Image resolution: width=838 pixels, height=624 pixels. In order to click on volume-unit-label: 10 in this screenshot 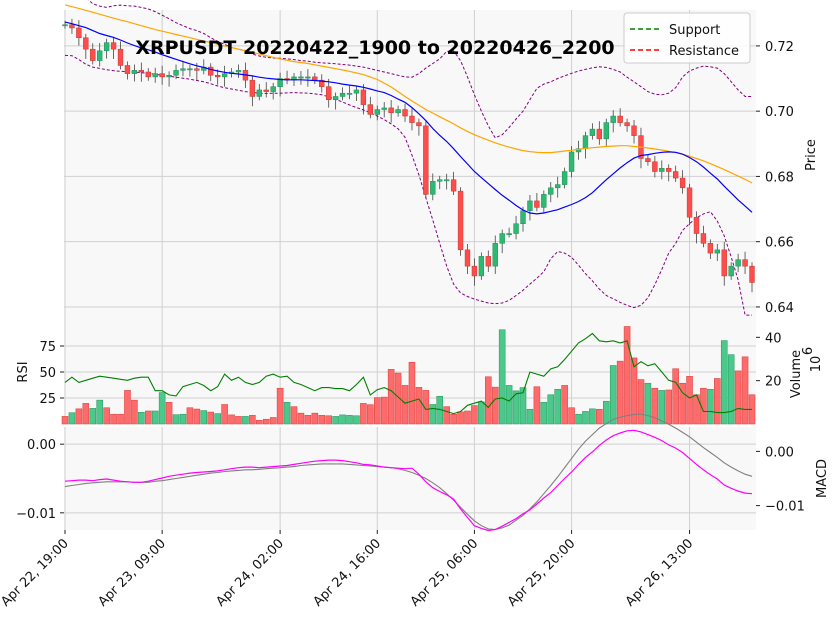, I will do `click(816, 364)`.